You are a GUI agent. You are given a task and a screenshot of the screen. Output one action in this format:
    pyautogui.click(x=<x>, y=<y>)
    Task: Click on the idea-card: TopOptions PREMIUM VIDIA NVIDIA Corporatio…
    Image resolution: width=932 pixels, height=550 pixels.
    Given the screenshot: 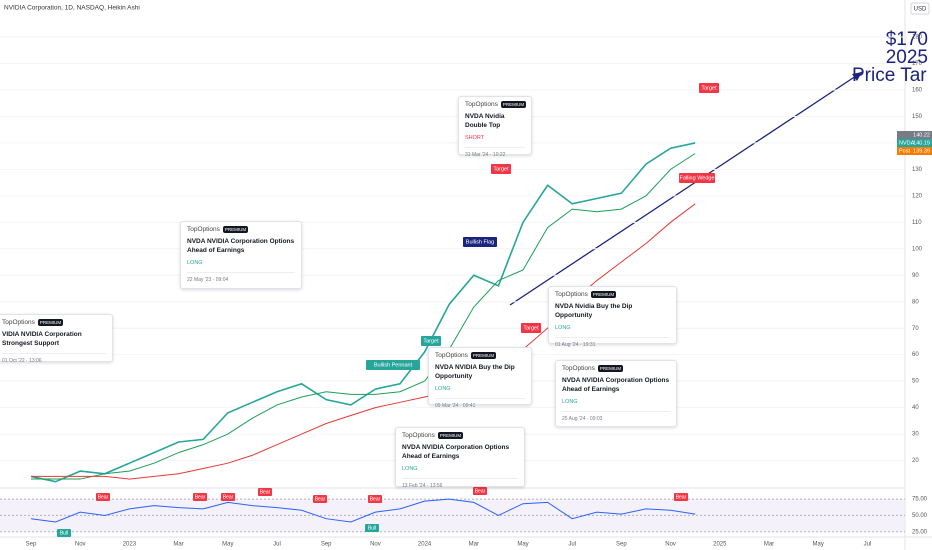 What is the action you would take?
    pyautogui.click(x=56, y=339)
    